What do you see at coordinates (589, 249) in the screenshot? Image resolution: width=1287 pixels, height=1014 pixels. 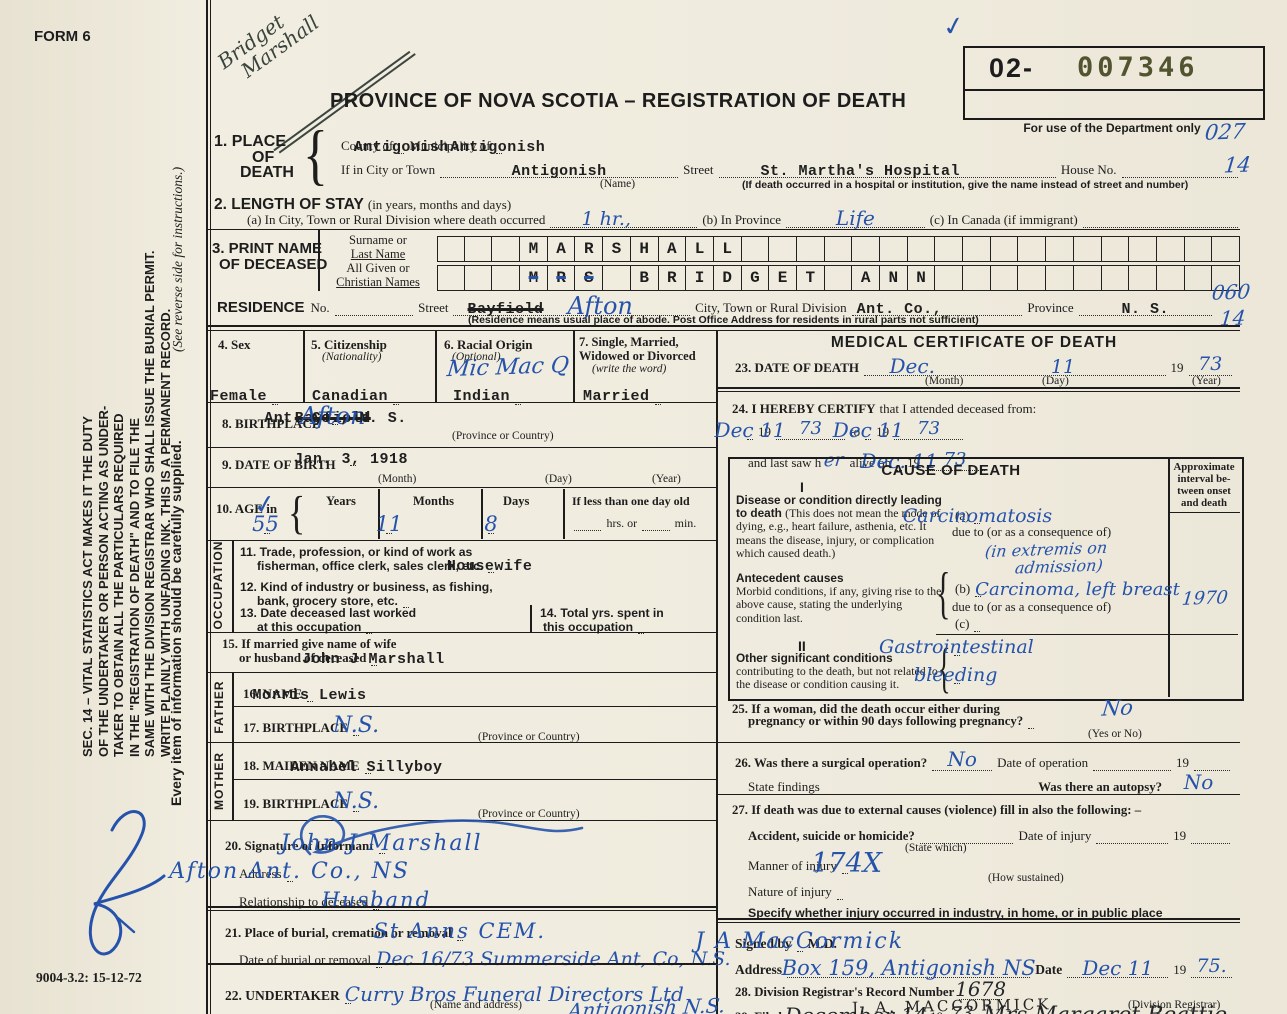 I see `letter-cell: R` at bounding box center [589, 249].